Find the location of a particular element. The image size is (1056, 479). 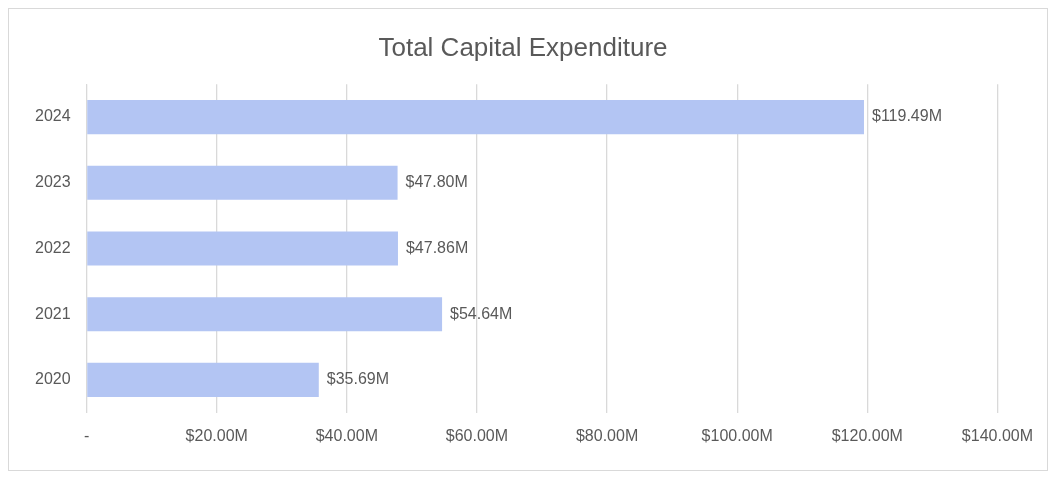

y-tick-label: 2020 is located at coordinates (53, 379).